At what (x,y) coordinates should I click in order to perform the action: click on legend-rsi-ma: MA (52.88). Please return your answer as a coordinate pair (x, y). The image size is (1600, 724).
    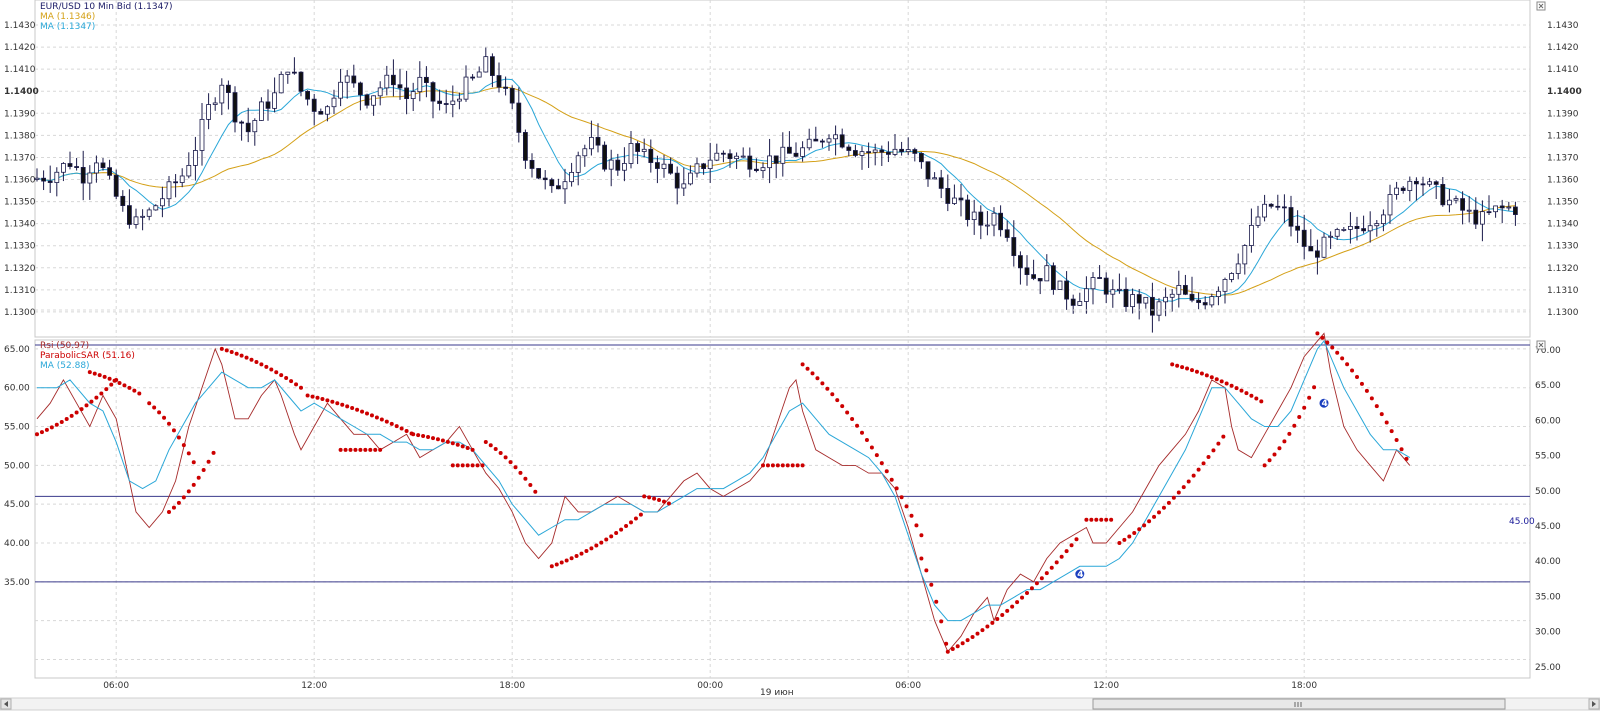
    Looking at the image, I should click on (65, 366).